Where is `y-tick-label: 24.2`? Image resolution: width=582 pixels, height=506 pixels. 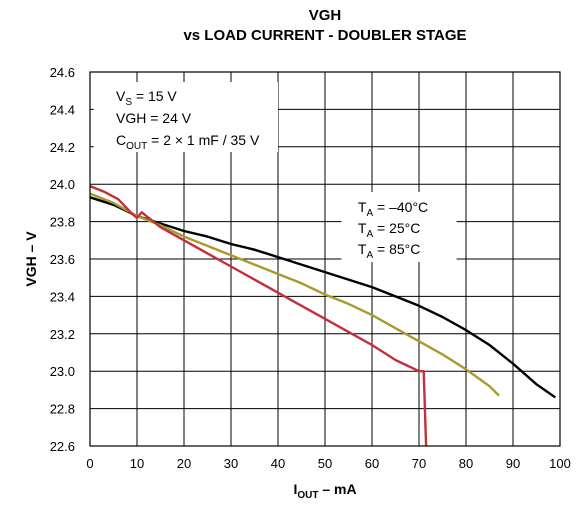
y-tick-label: 24.2 is located at coordinates (62, 147).